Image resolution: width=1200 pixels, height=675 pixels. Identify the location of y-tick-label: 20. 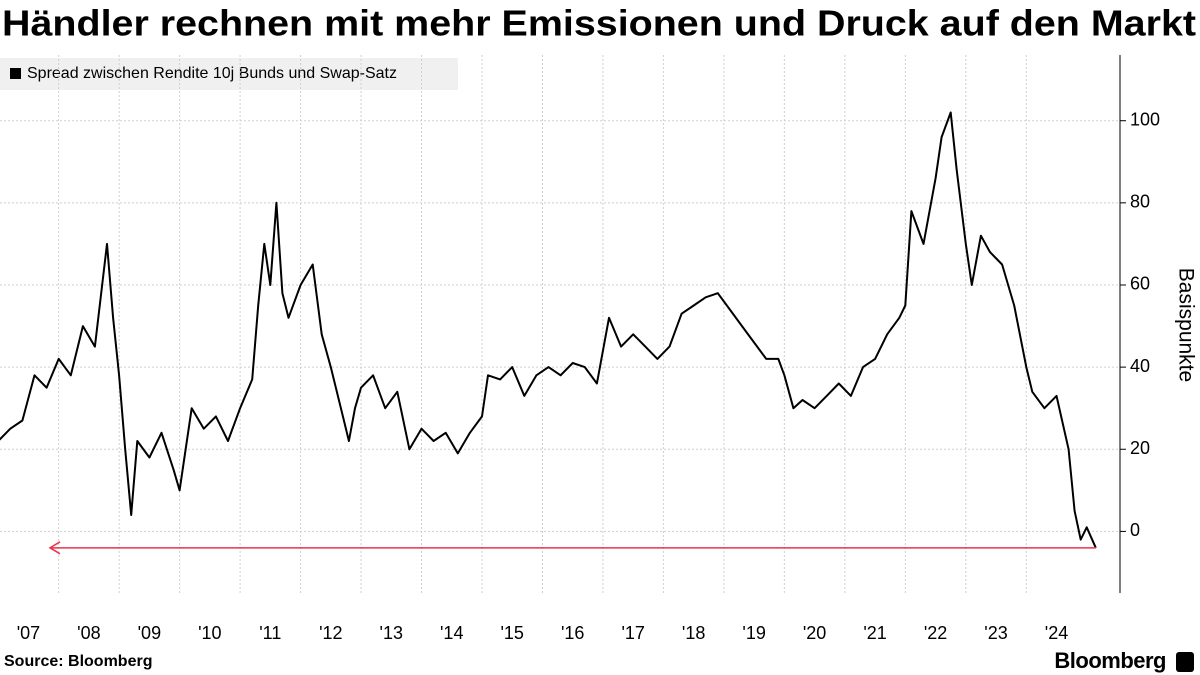
(1140, 448).